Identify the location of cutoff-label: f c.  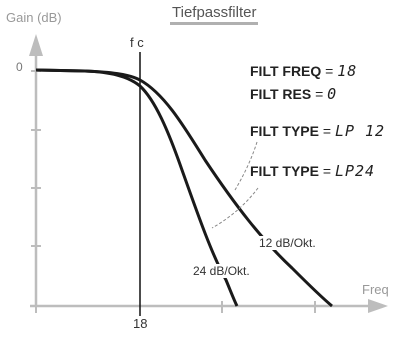
(137, 42).